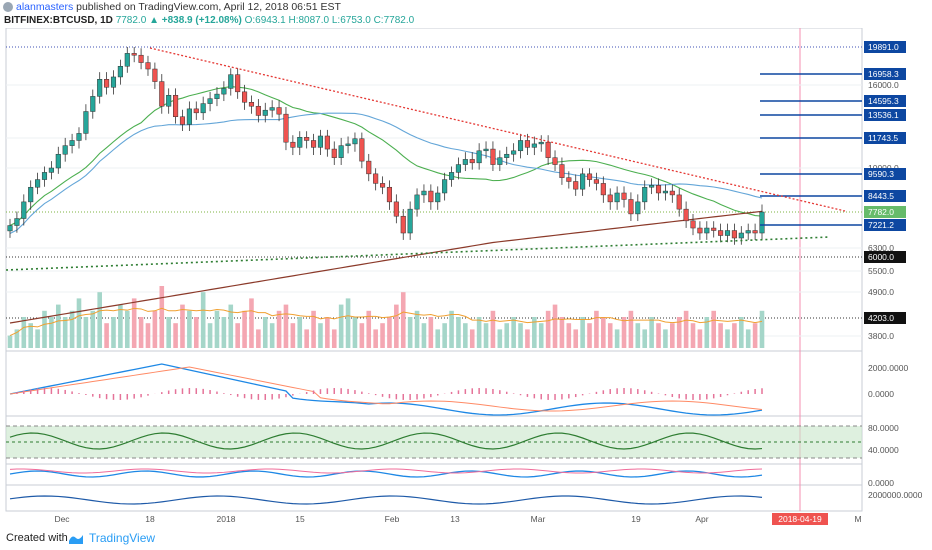 This screenshot has width=932, height=550. Describe the element at coordinates (386, 322) in the screenshot. I see `volume-ma-line` at that location.